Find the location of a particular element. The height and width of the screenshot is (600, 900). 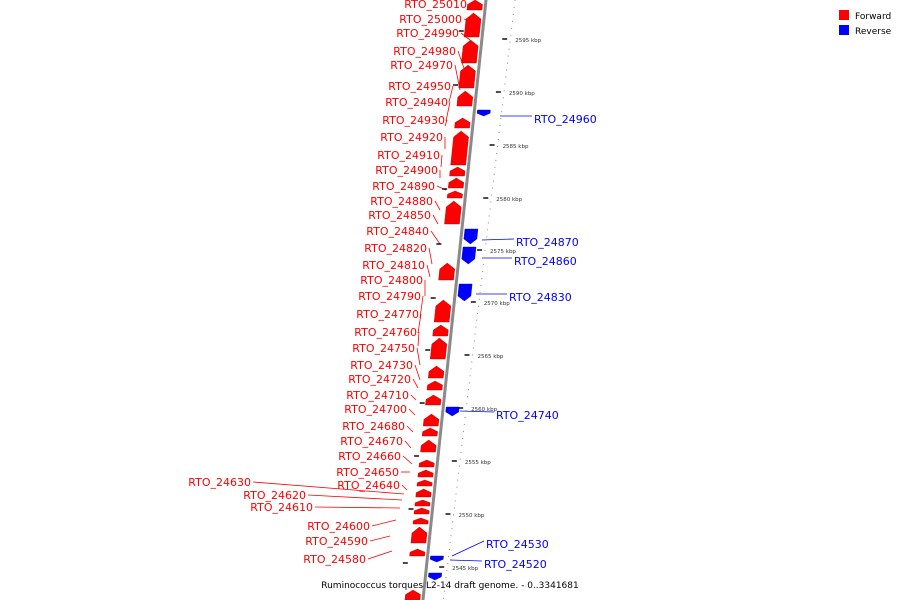

gene-label-forward: RTO_24950 is located at coordinates (419, 86).